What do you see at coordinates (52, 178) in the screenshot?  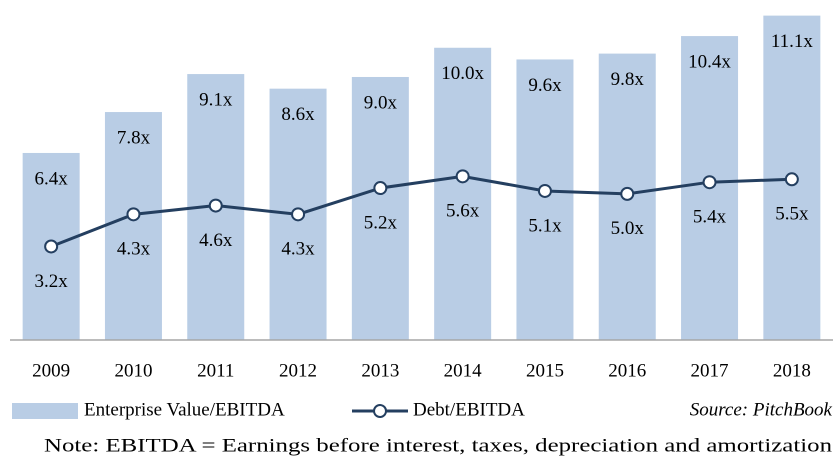 I see `bar-value-label: 6.4x` at bounding box center [52, 178].